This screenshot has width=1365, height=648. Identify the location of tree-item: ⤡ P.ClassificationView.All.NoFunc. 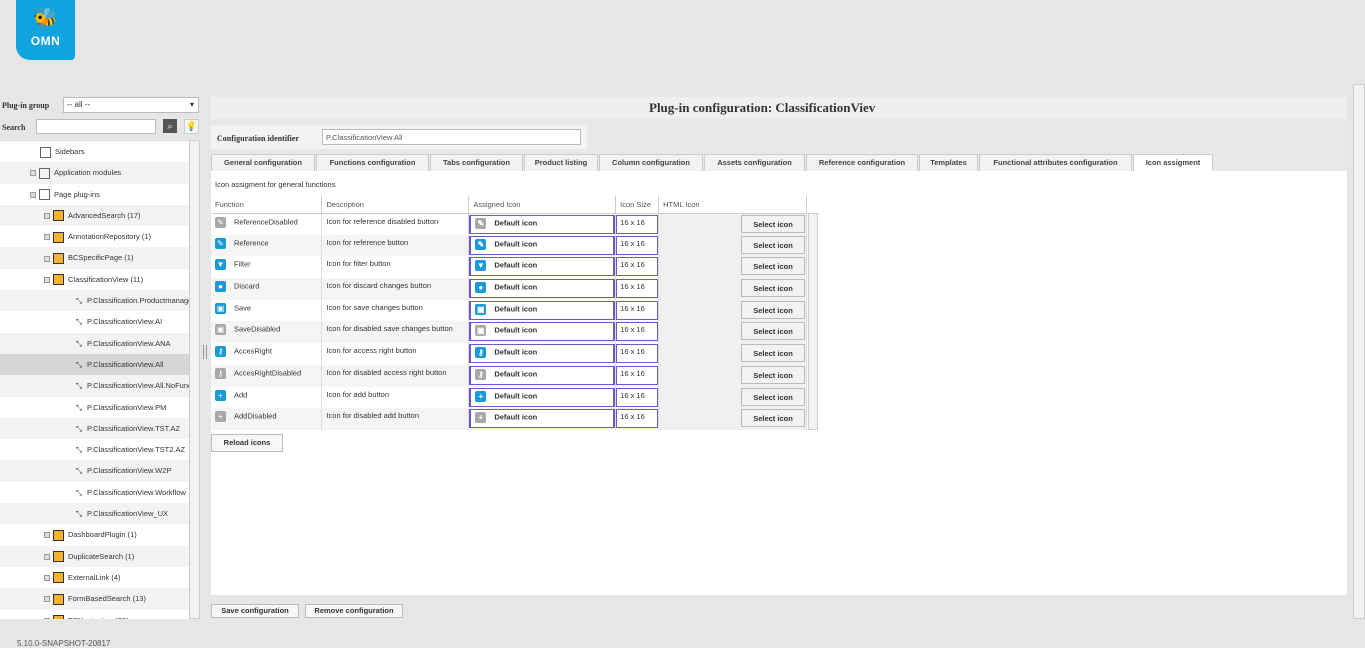
(95, 386).